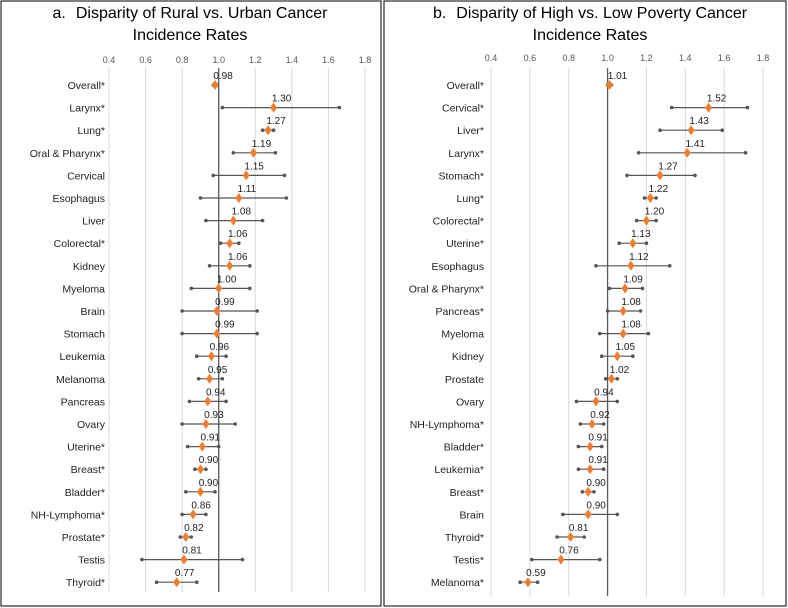  Describe the element at coordinates (457, 583) in the screenshot. I see `category-label: Melanoma*` at that location.